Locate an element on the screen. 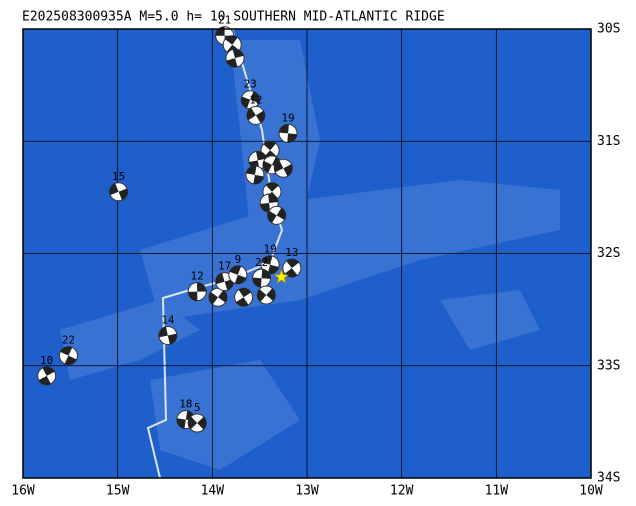 The height and width of the screenshot is (506, 636). y-tick-label: 31S is located at coordinates (608, 141).